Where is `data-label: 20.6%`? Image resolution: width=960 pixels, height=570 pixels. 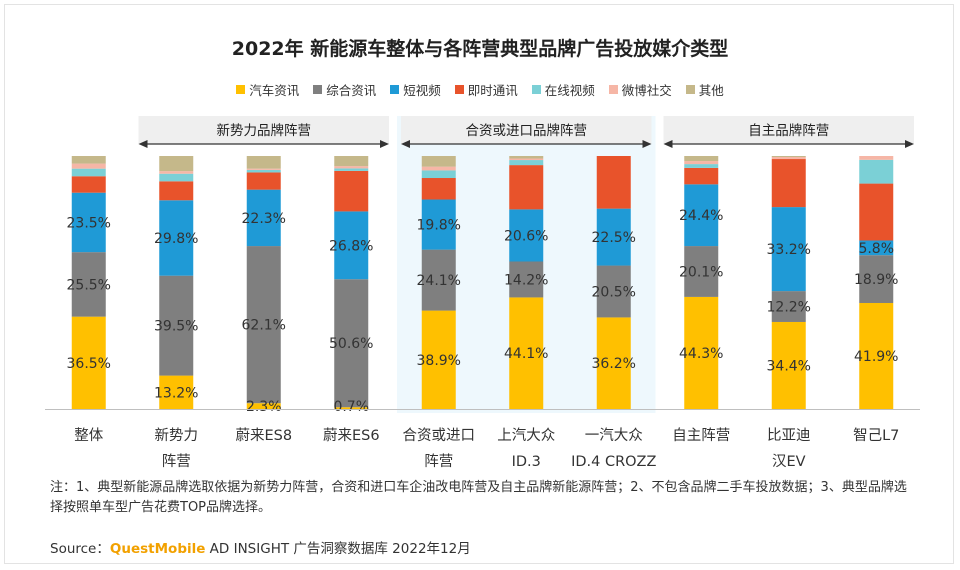 data-label: 20.6% is located at coordinates (526, 236).